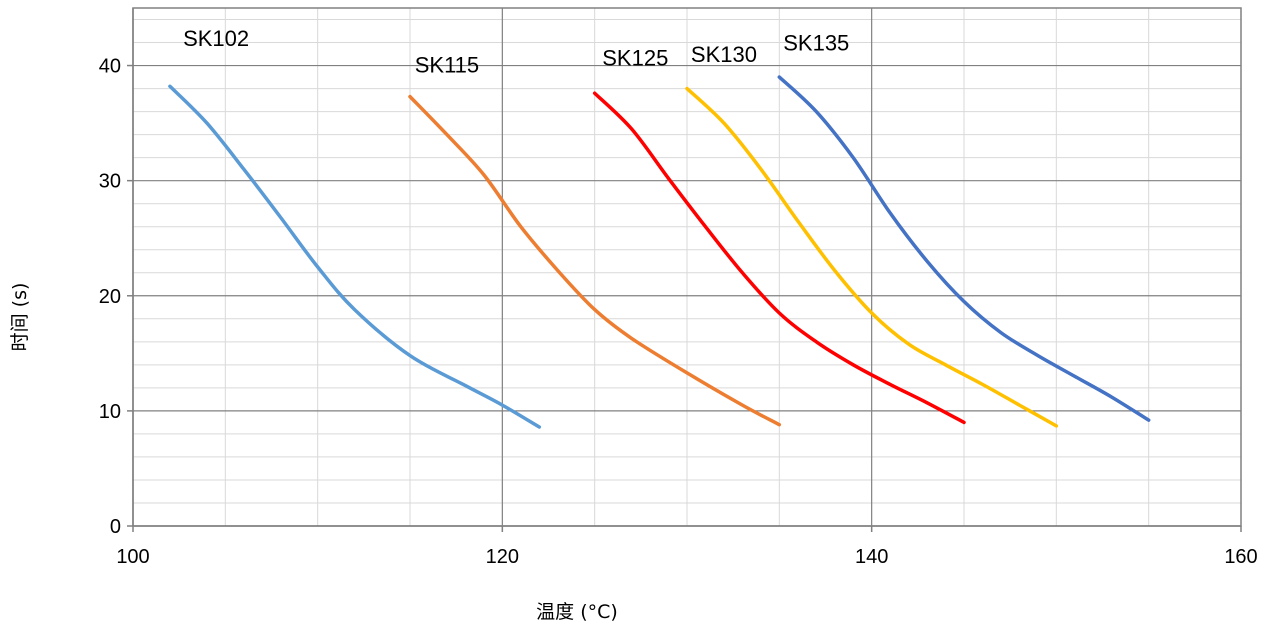  Describe the element at coordinates (110, 412) in the screenshot. I see `y-tick-label: 10` at that location.